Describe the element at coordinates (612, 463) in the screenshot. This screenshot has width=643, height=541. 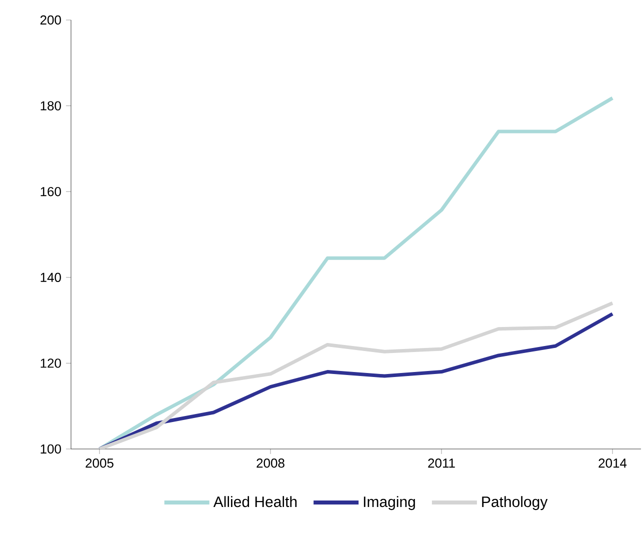
I see `x-tick-label: 2014` at that location.